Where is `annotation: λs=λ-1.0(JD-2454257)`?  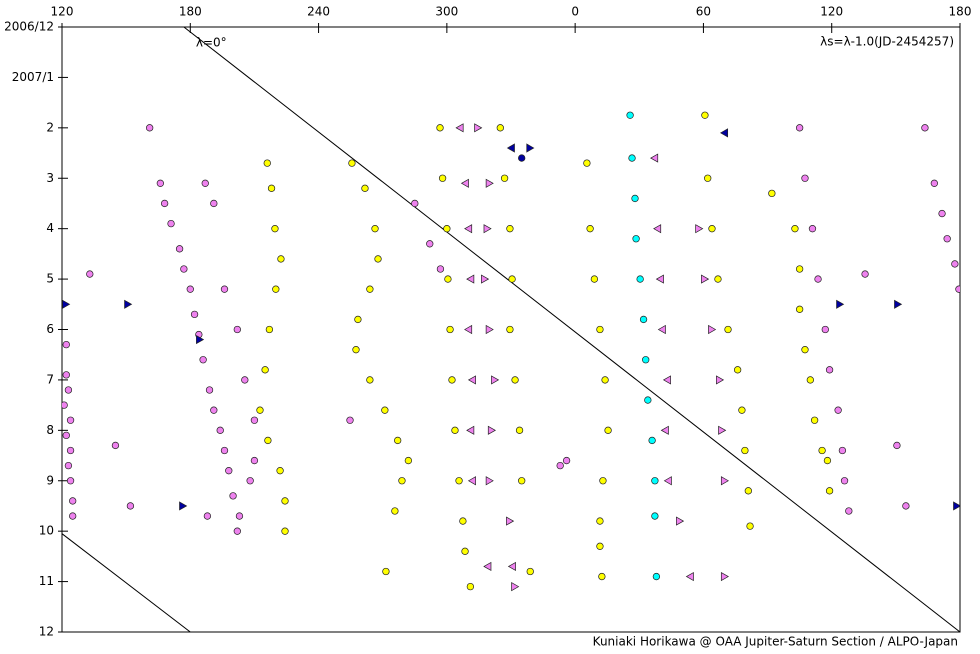 annotation: λs=λ-1.0(JD-2454257) is located at coordinates (887, 42).